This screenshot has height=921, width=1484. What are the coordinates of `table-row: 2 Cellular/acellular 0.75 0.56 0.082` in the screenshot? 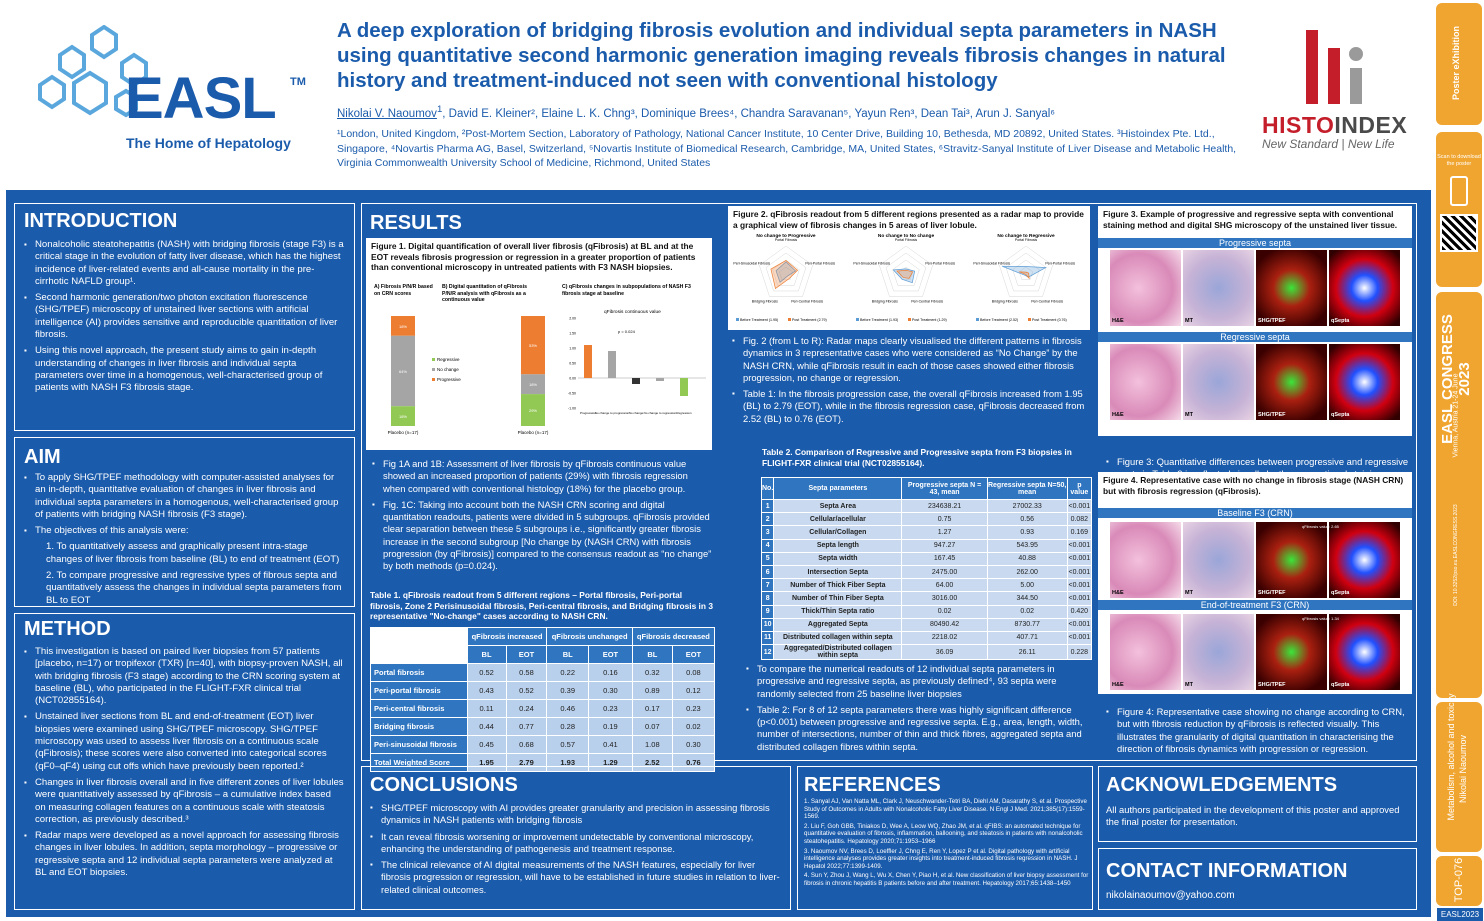 It's located at (926, 519).